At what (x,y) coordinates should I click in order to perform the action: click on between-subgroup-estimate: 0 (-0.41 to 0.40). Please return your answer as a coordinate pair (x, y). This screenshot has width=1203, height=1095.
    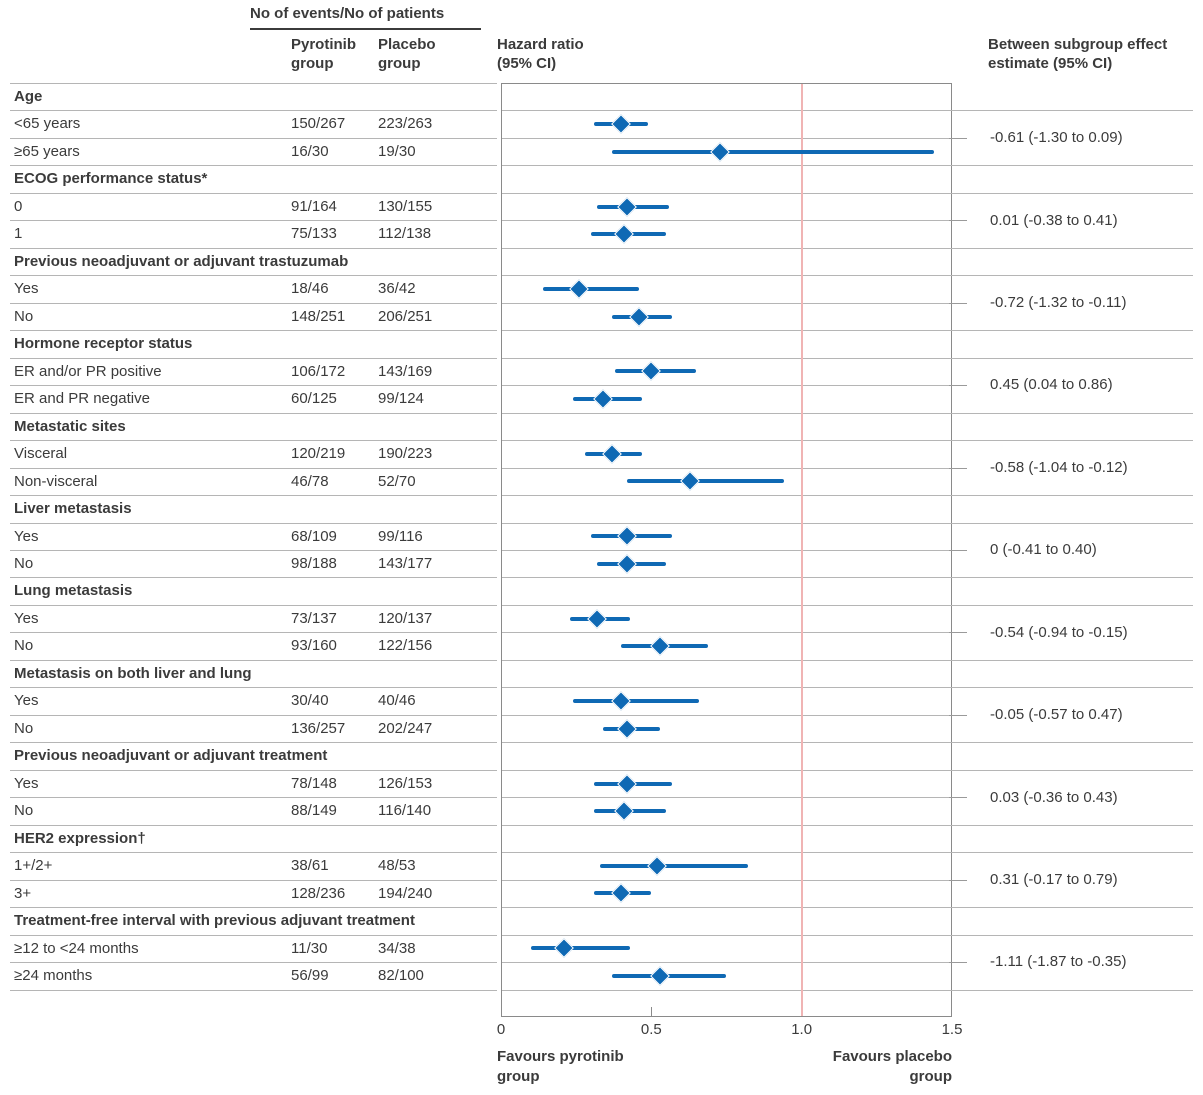
    Looking at the image, I should click on (1043, 550).